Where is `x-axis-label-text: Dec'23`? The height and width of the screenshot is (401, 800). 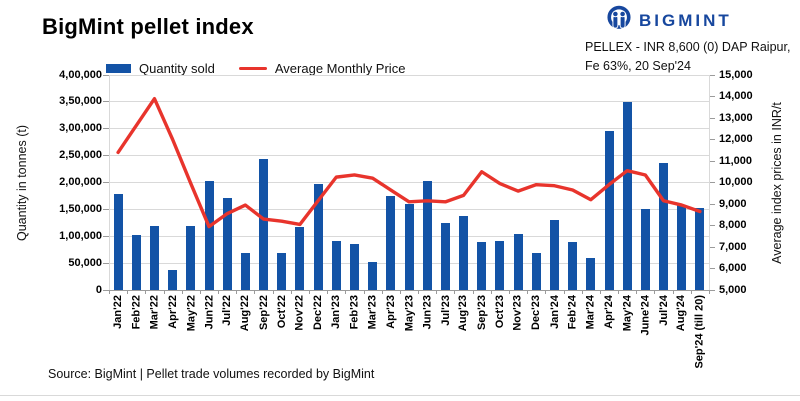
x-axis-label-text: Dec'23 is located at coordinates (536, 313).